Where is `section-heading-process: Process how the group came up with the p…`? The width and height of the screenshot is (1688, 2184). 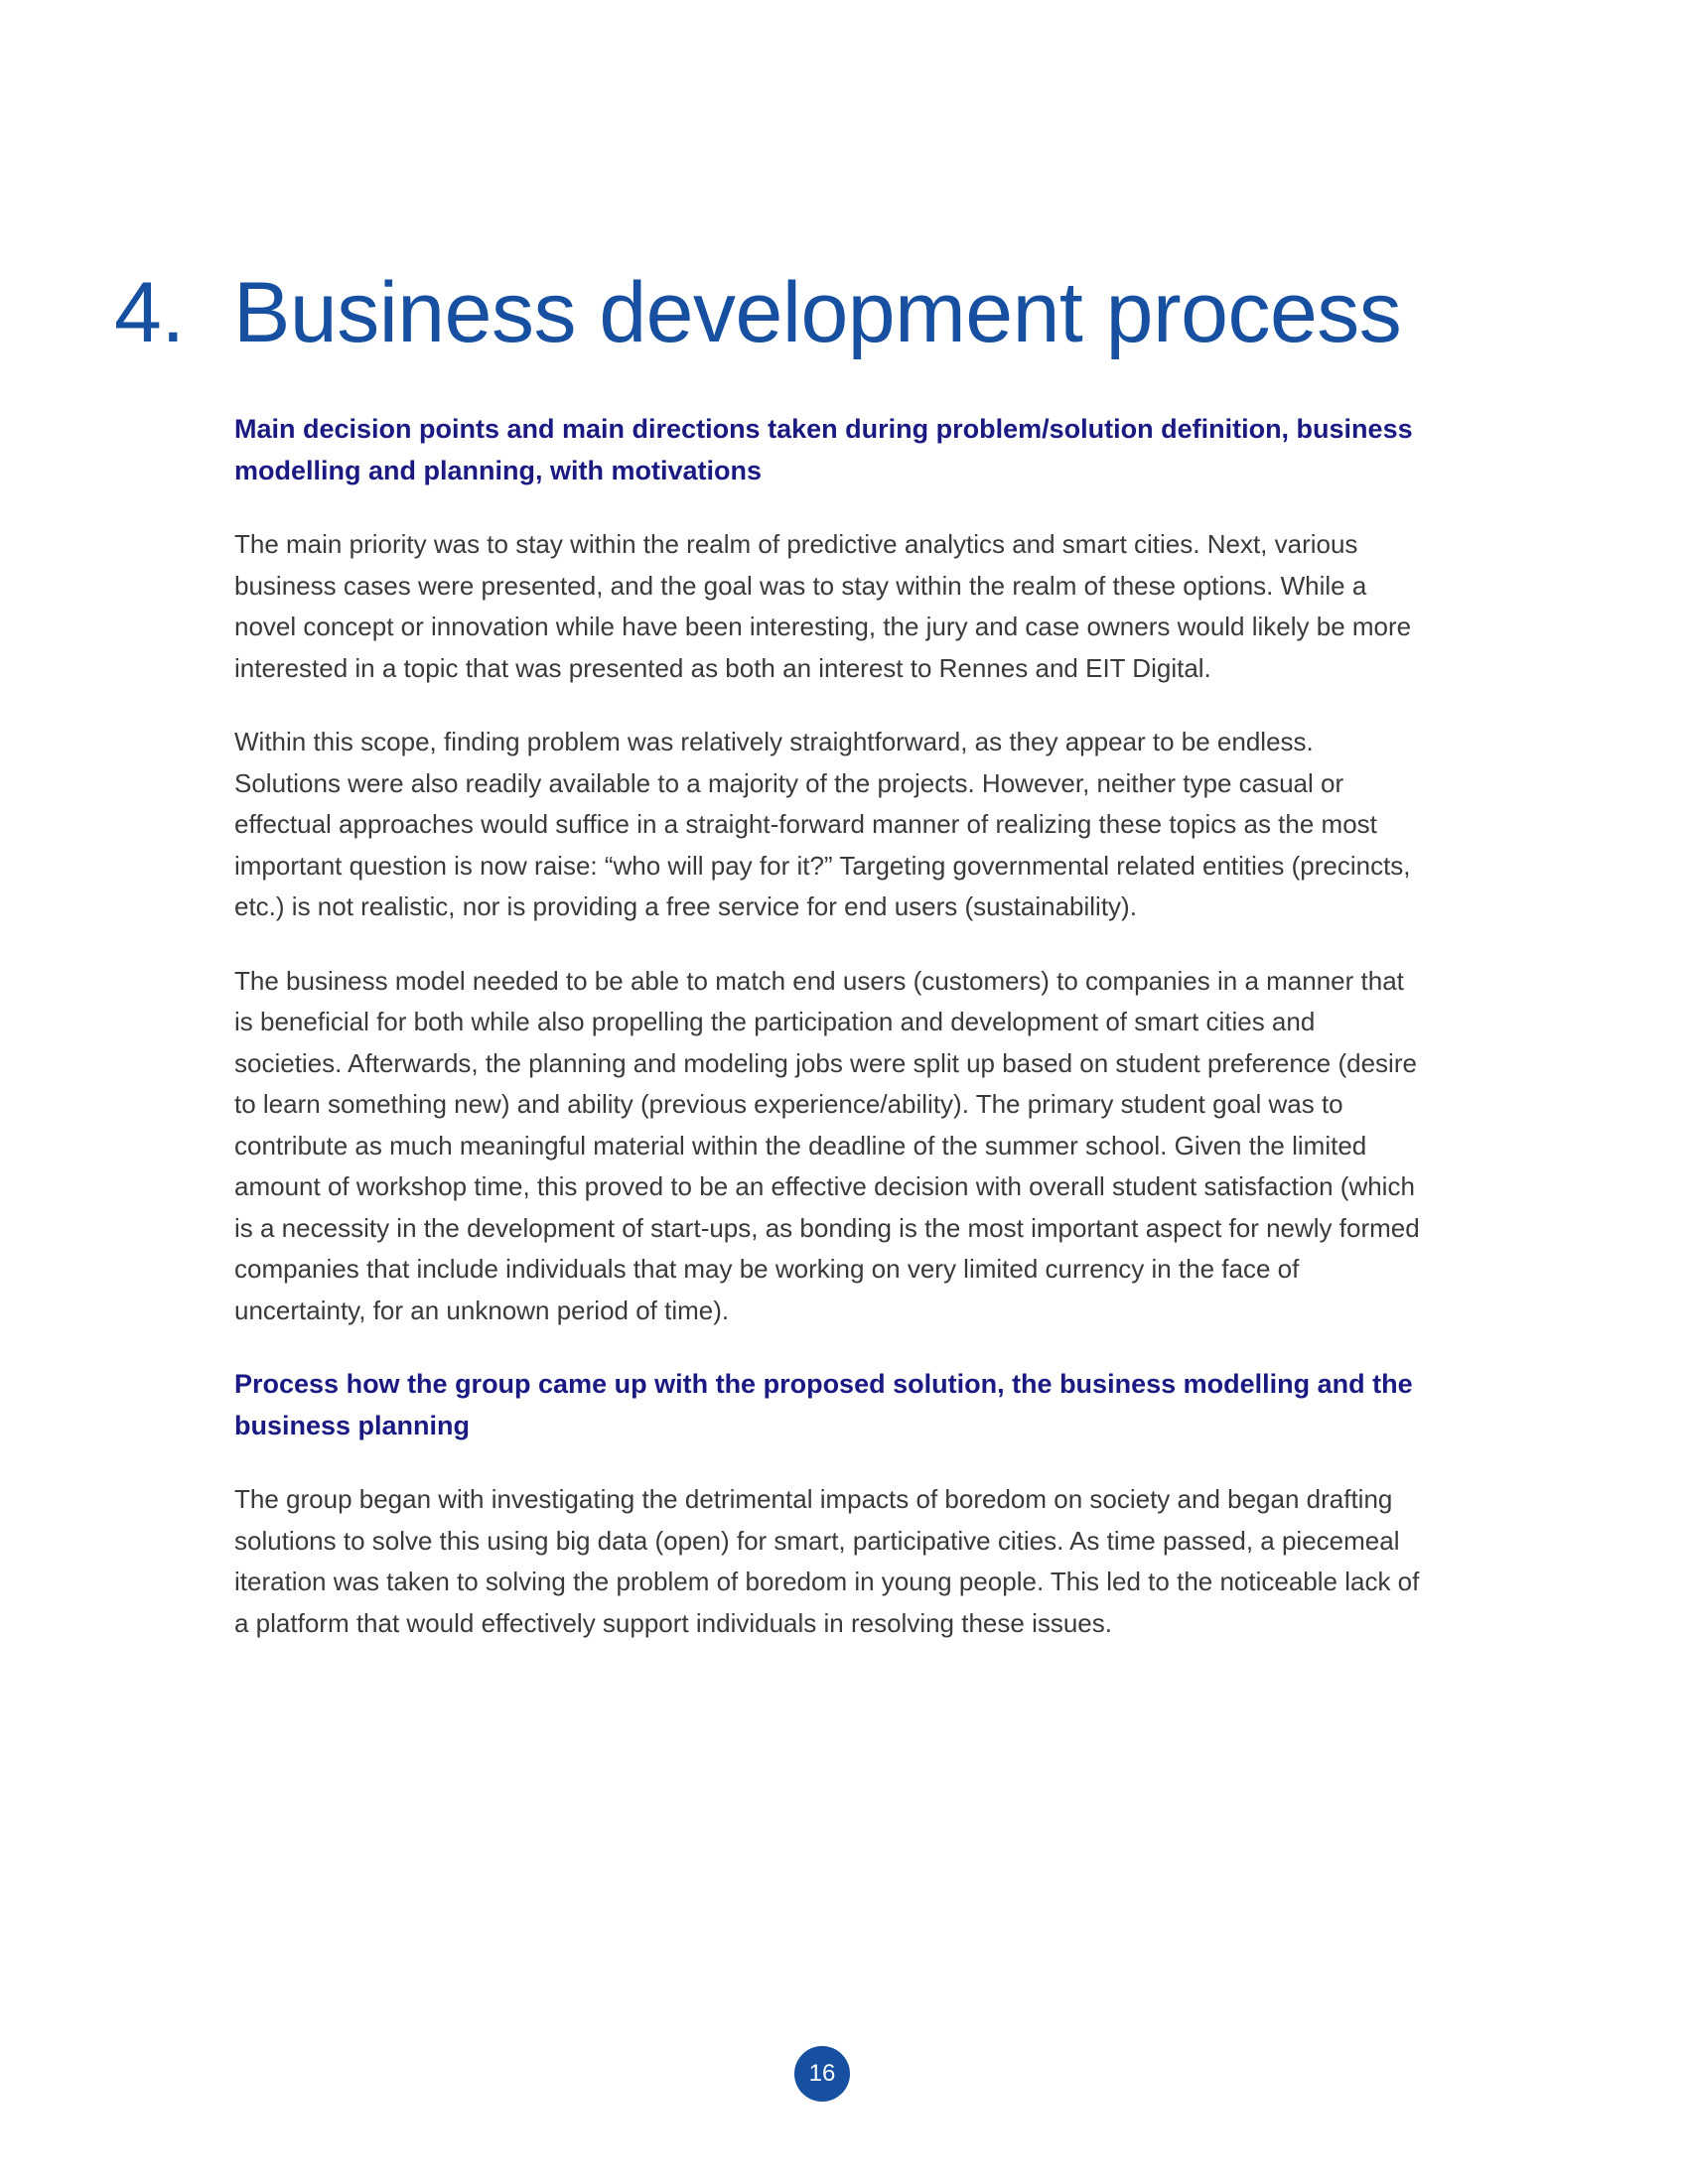 section-heading-process: Process how the group came up with the p… is located at coordinates (823, 1404).